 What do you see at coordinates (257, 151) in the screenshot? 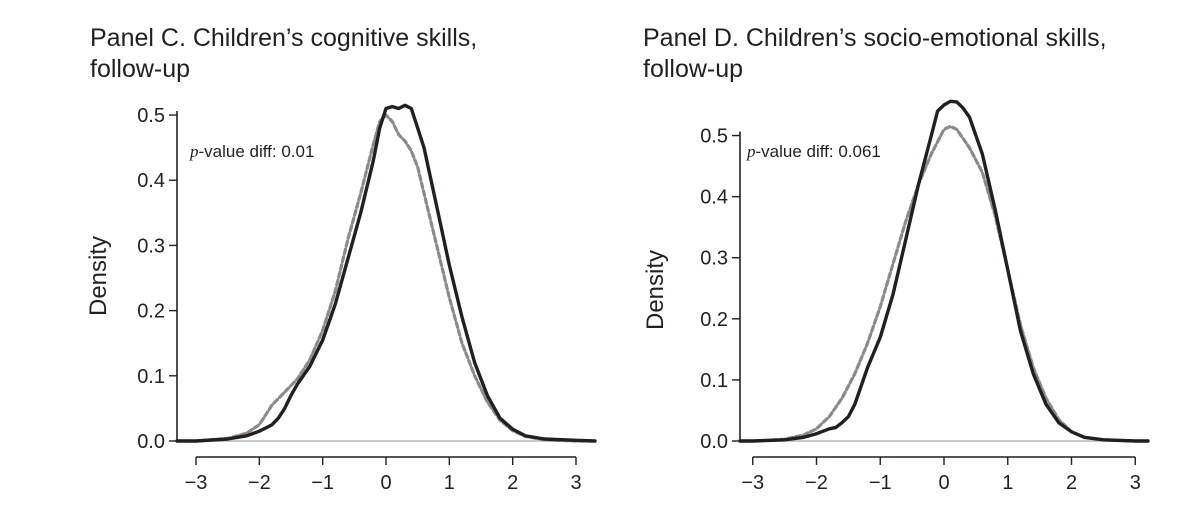
I see `annotation-text: -value diff: 0.01` at bounding box center [257, 151].